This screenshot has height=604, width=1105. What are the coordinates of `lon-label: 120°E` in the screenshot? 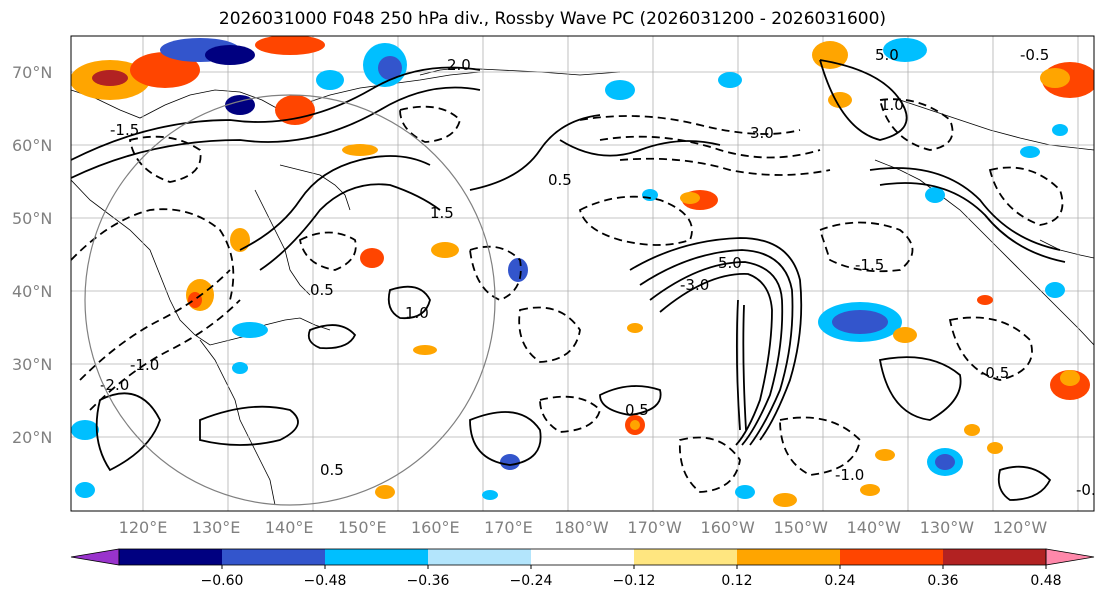 It's located at (143, 527).